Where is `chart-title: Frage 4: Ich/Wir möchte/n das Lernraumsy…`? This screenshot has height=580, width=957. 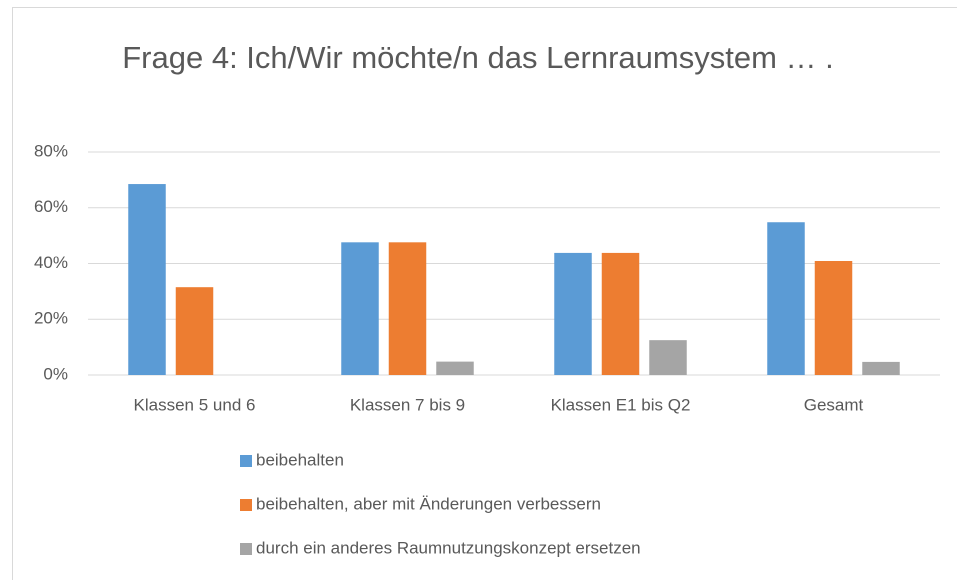
chart-title: Frage 4: Ich/Wir möchte/n das Lernraumsy… is located at coordinates (478, 57).